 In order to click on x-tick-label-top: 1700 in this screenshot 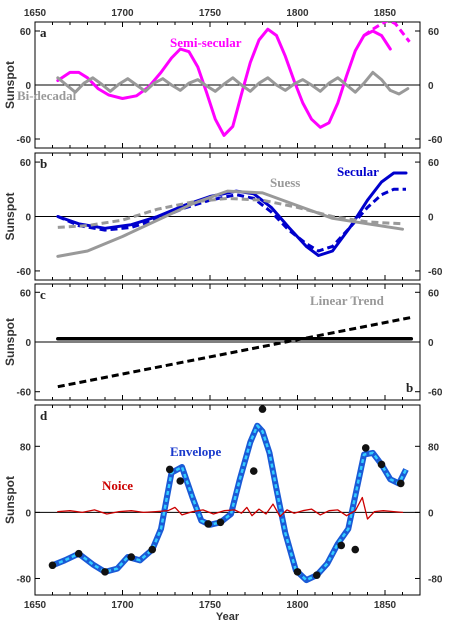, I will do `click(122, 13)`.